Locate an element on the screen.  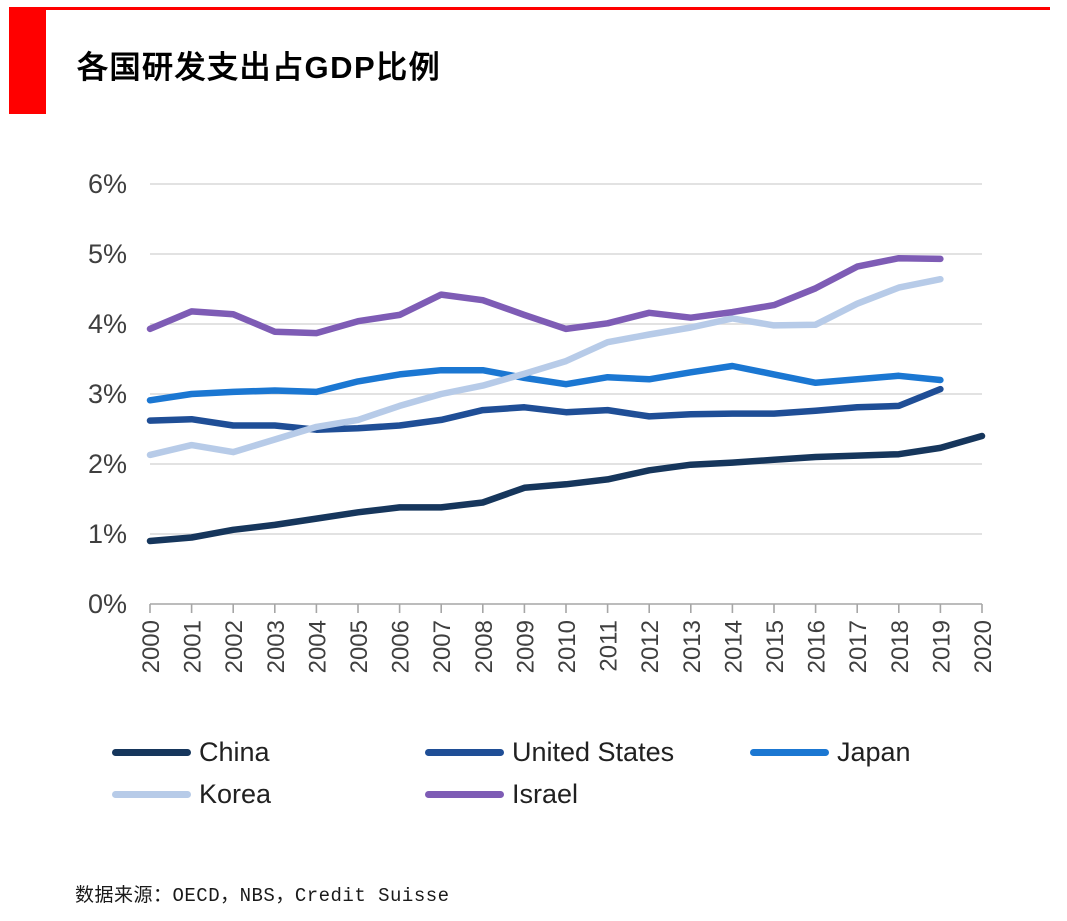
data-source-note: 数据来源：OECD，NBS，Credit Suisse is located at coordinates (262, 896).